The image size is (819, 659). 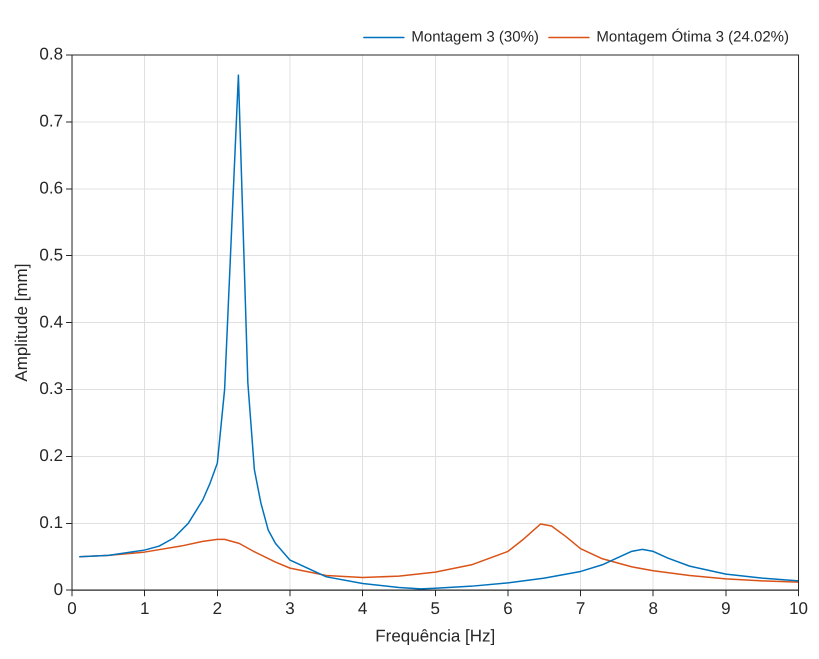 What do you see at coordinates (798, 608) in the screenshot?
I see `x-tick-label: 10` at bounding box center [798, 608].